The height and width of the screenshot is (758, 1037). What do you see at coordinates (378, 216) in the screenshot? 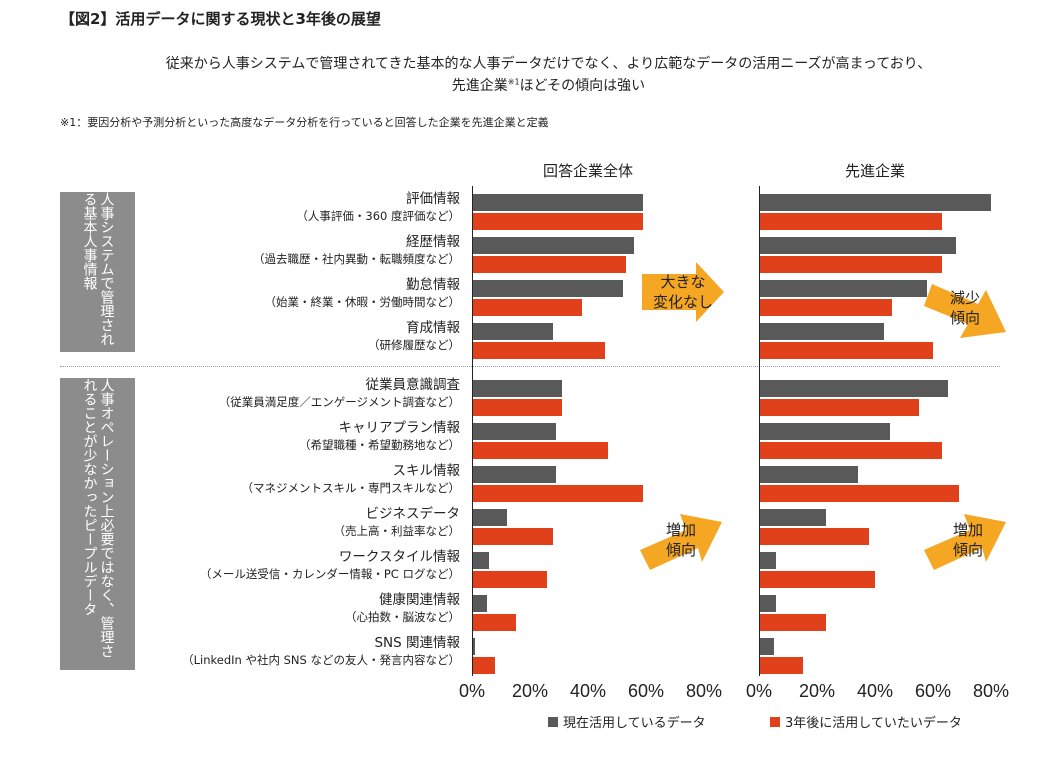
I see `category-detail: （人事評価・360 度評価など）` at bounding box center [378, 216].